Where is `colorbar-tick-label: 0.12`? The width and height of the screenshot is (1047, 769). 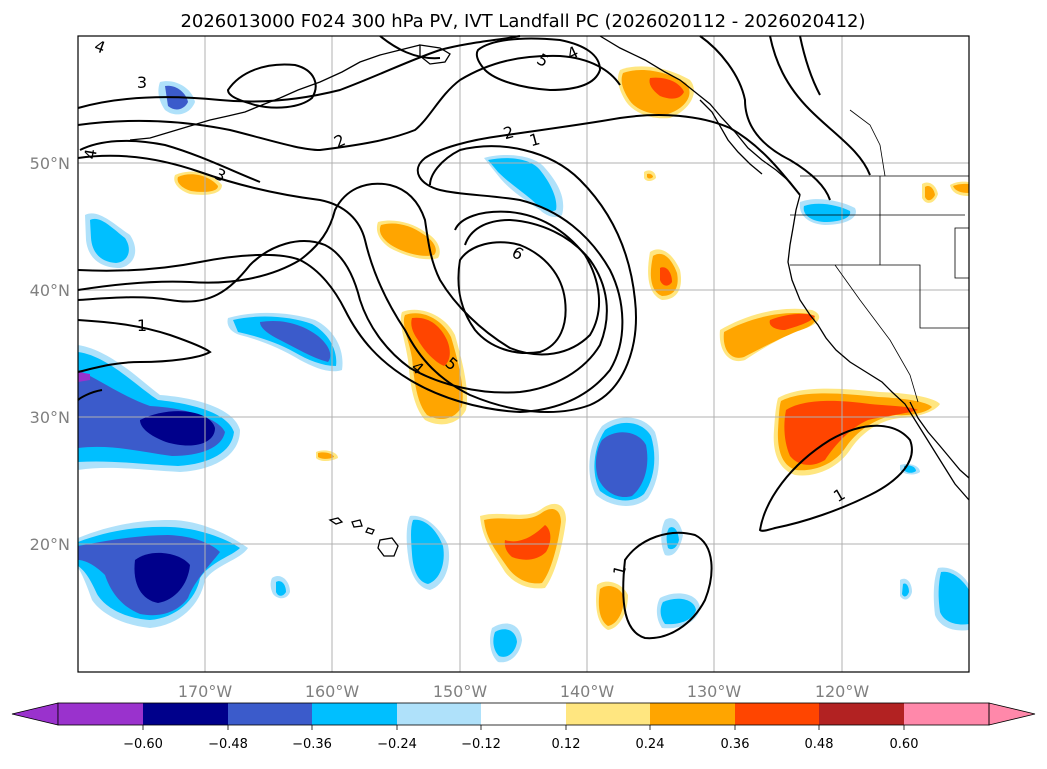 colorbar-tick-label: 0.12 is located at coordinates (566, 744).